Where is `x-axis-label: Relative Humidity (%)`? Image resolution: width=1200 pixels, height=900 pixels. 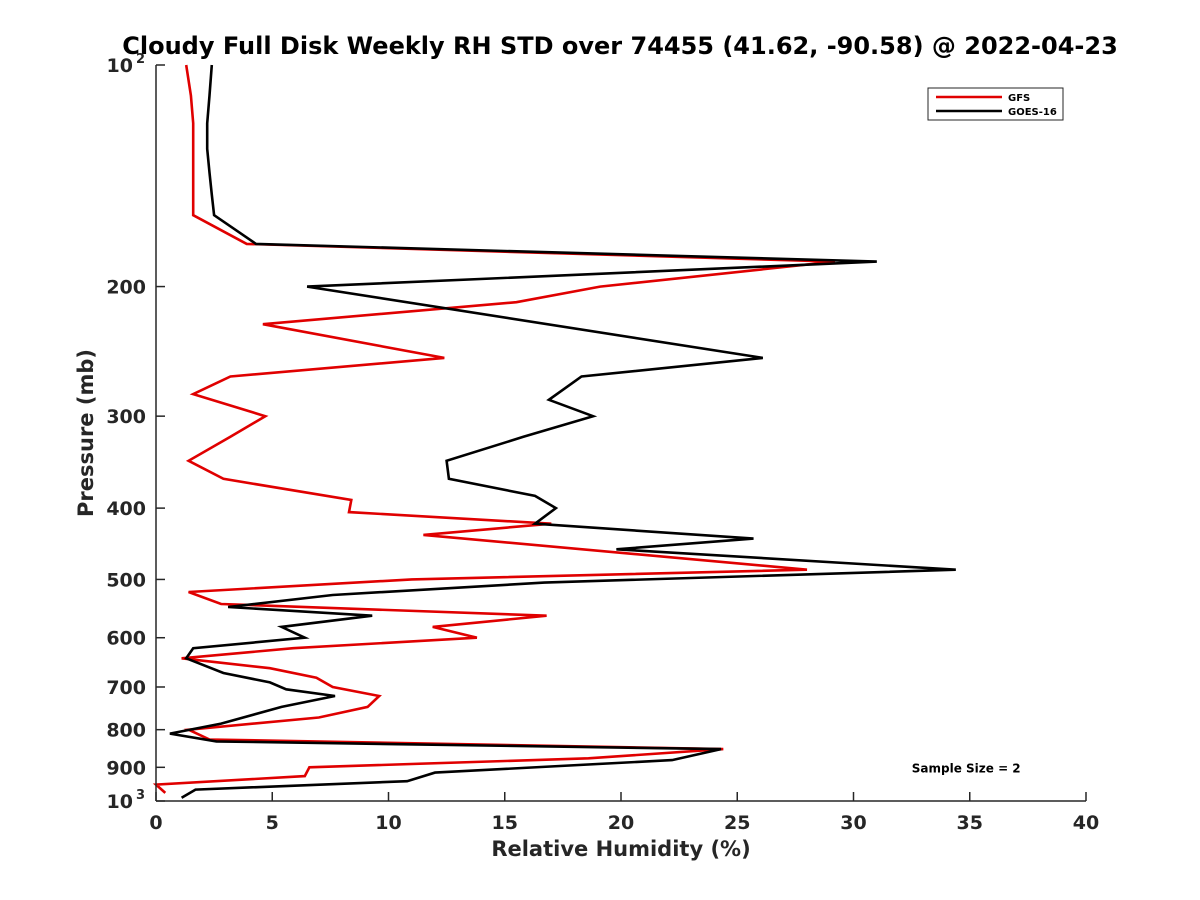
x-axis-label: Relative Humidity (%) is located at coordinates (620, 849).